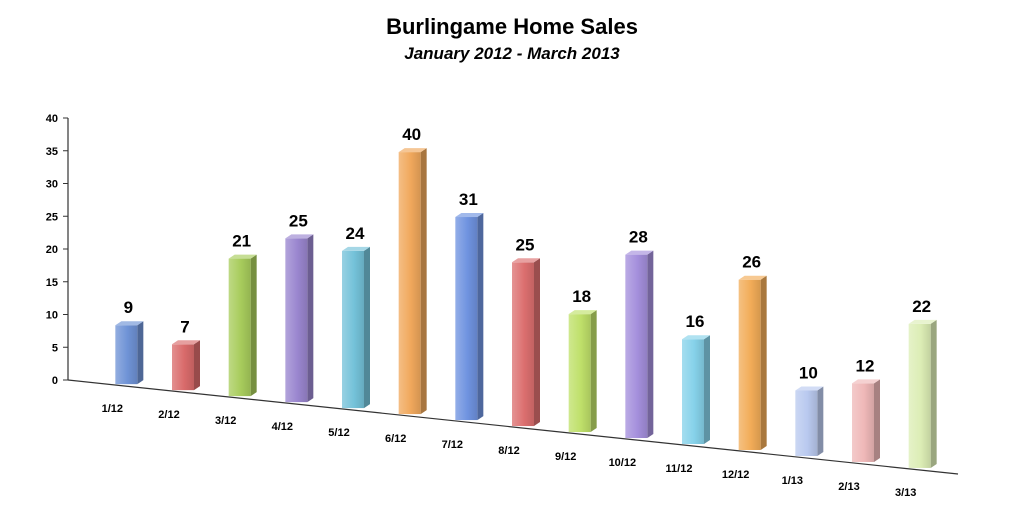 The image size is (1024, 509). I want to click on x-tick-label: 1/13, so click(792, 481).